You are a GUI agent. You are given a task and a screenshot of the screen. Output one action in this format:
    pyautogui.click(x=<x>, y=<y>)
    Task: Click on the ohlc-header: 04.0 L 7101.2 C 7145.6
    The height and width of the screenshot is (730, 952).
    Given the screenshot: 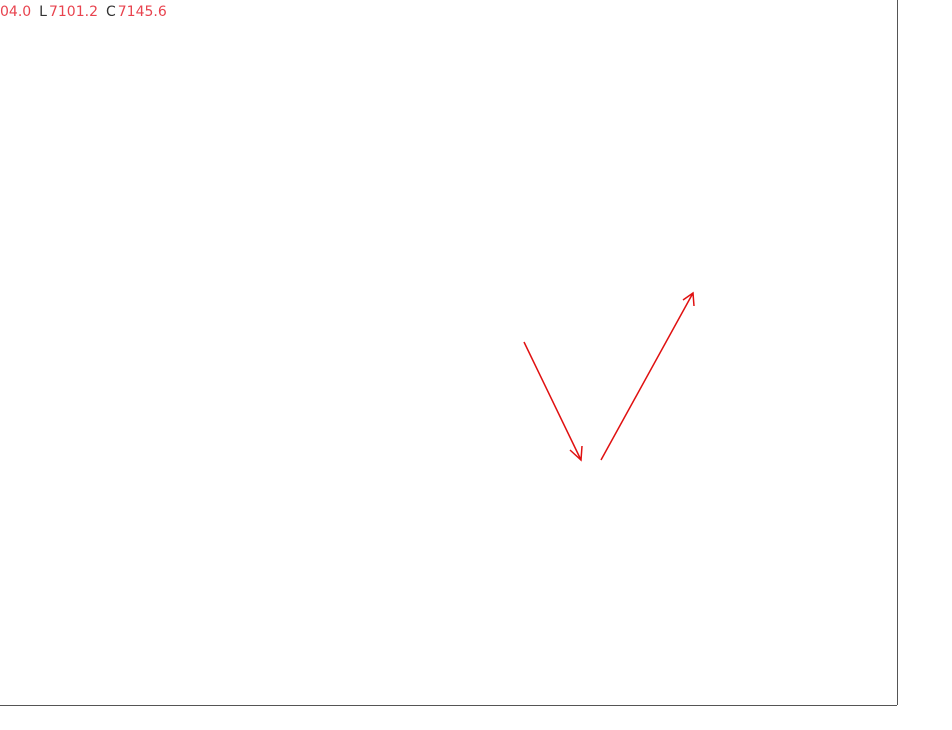 What is the action you would take?
    pyautogui.click(x=84, y=12)
    